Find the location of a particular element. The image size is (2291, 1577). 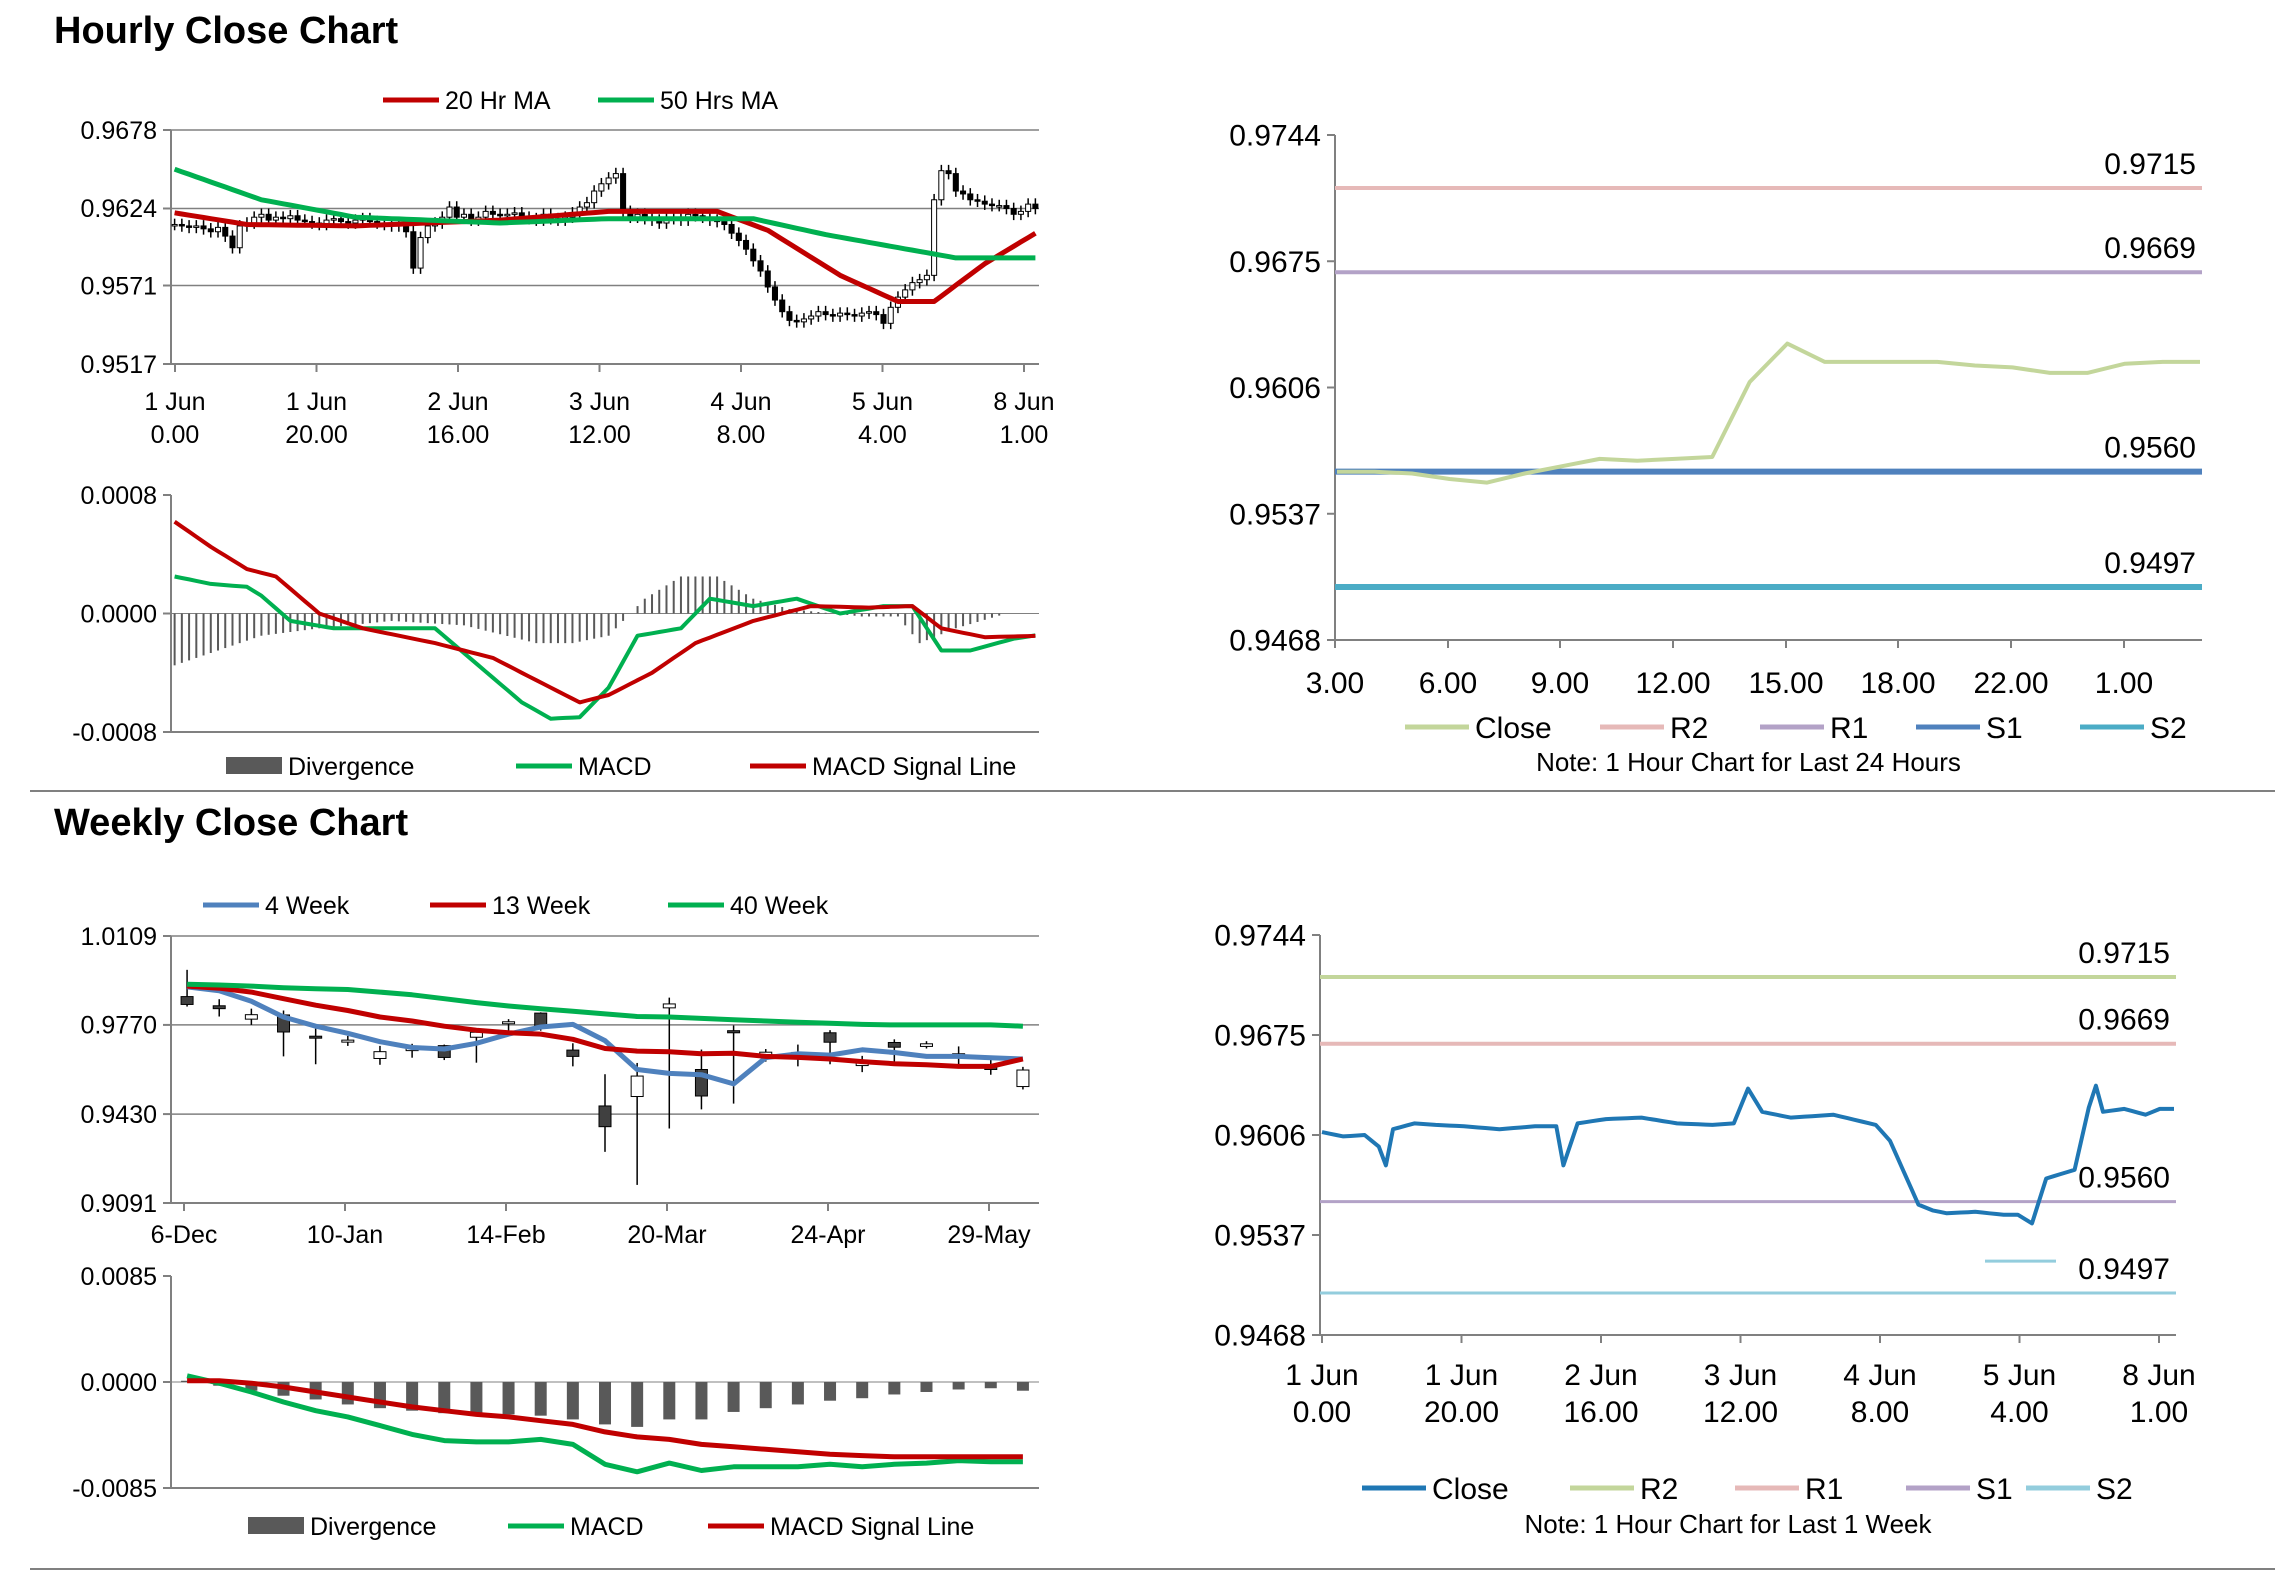

y-tick-label: 0.9675 is located at coordinates (1275, 262).